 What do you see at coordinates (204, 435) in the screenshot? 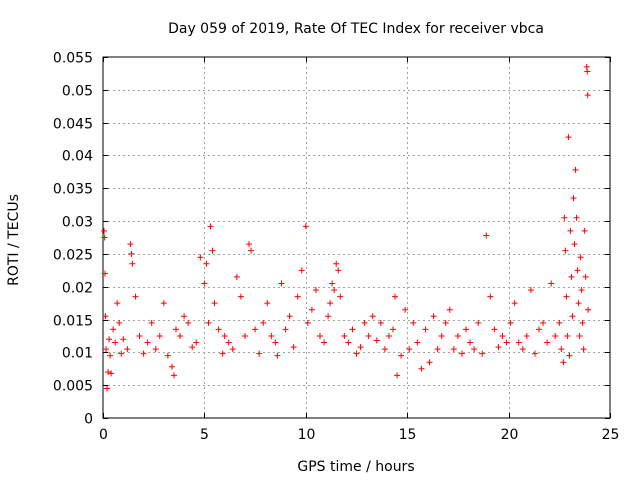
I see `x-tick-label: 5` at bounding box center [204, 435].